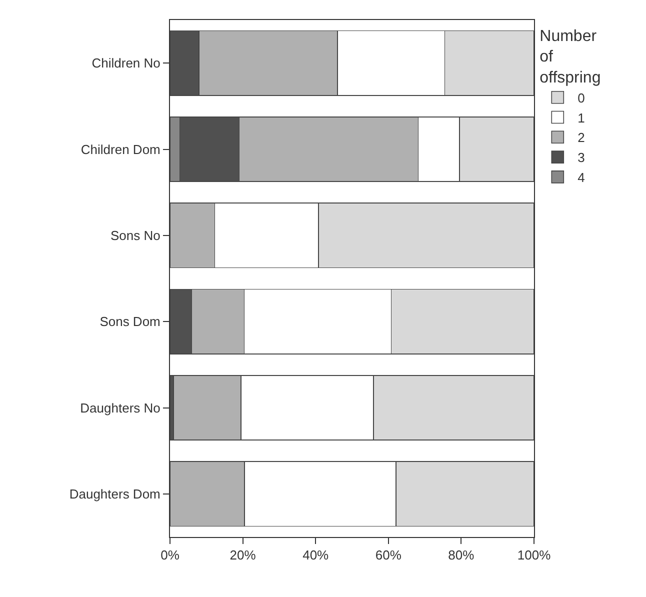  I want to click on legend-label: 0, so click(581, 98).